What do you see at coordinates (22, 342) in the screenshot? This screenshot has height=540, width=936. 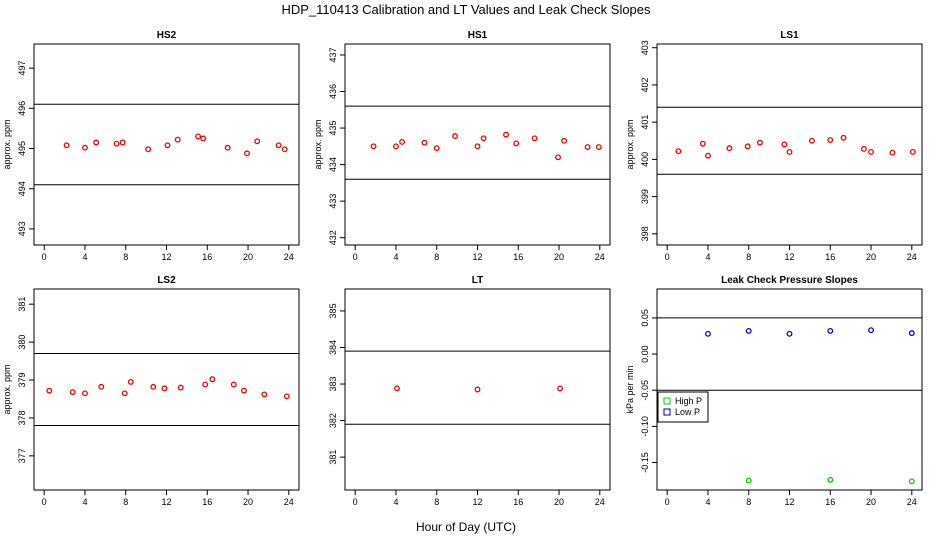 I see `y-tick-label: 380` at bounding box center [22, 342].